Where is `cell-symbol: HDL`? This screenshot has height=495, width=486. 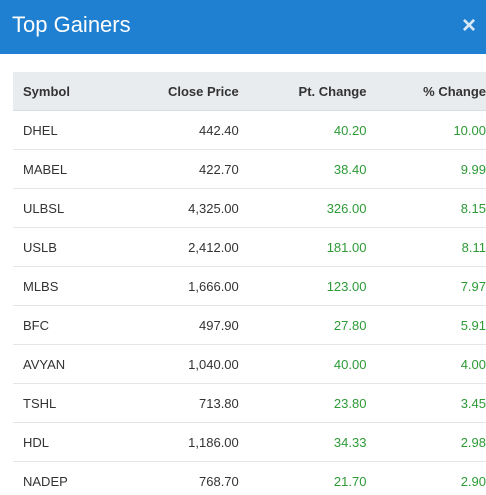 cell-symbol: HDL is located at coordinates (79, 442).